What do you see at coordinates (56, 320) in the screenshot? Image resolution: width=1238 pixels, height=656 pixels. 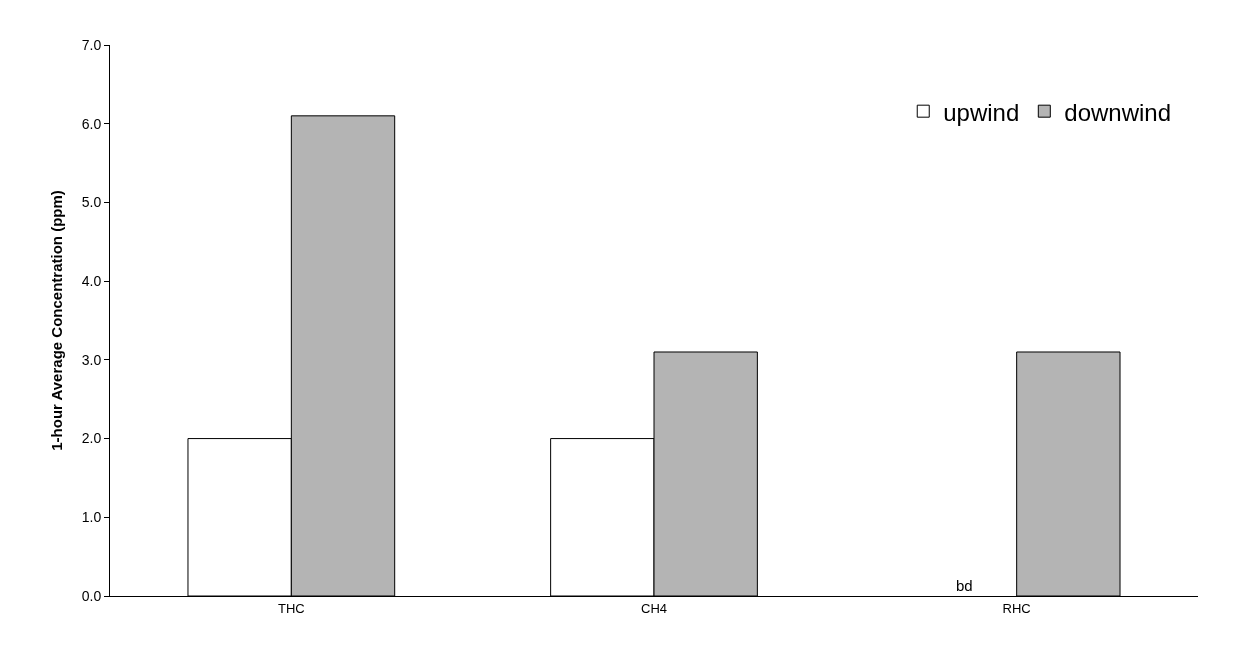 I see `y-axis-title: 1-hour Average Concentration (ppm)` at bounding box center [56, 320].